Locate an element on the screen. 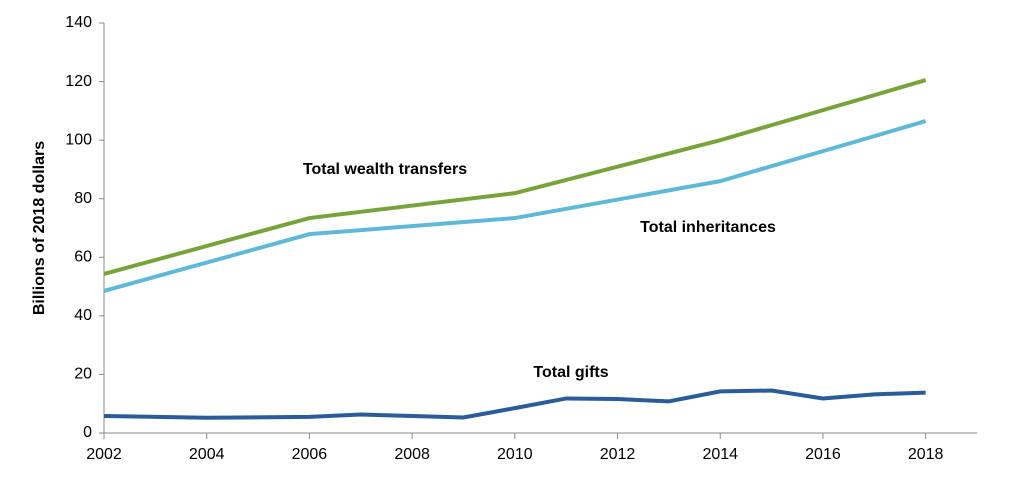 The image size is (1024, 486). x-tick-label: 2008 is located at coordinates (412, 454).